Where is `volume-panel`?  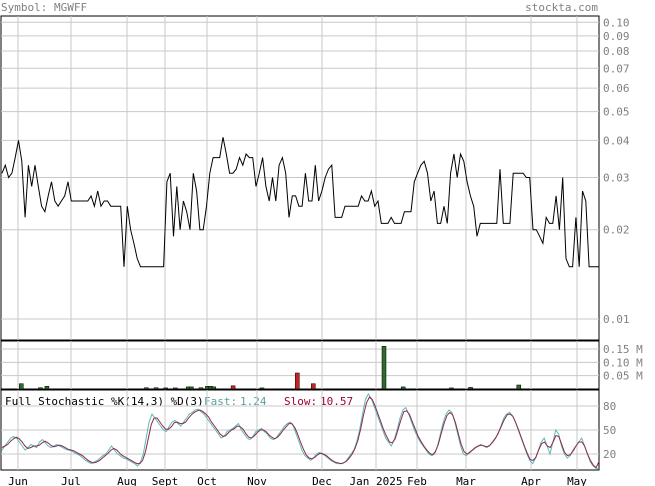 volume-panel is located at coordinates (300, 365).